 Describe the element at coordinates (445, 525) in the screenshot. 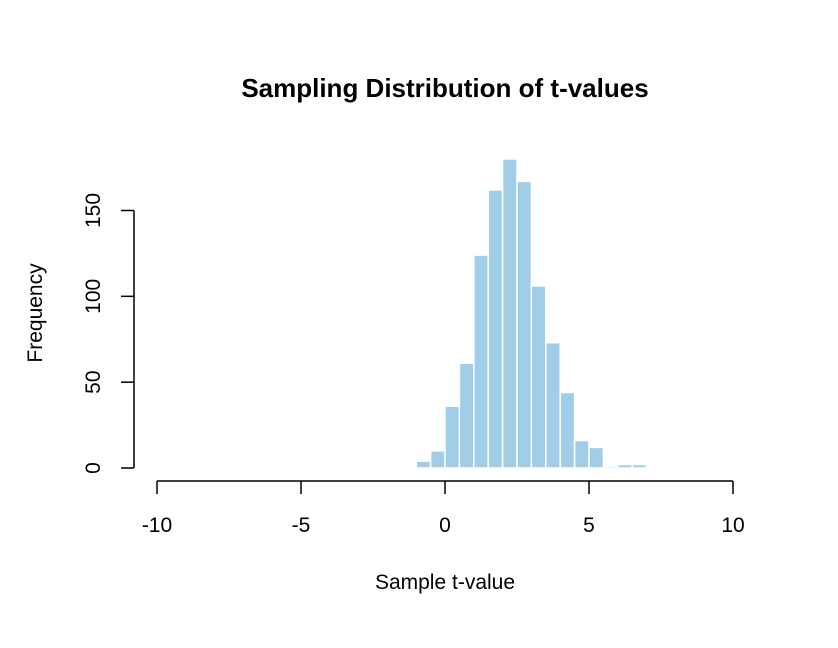

I see `x-tick-label: 0` at that location.